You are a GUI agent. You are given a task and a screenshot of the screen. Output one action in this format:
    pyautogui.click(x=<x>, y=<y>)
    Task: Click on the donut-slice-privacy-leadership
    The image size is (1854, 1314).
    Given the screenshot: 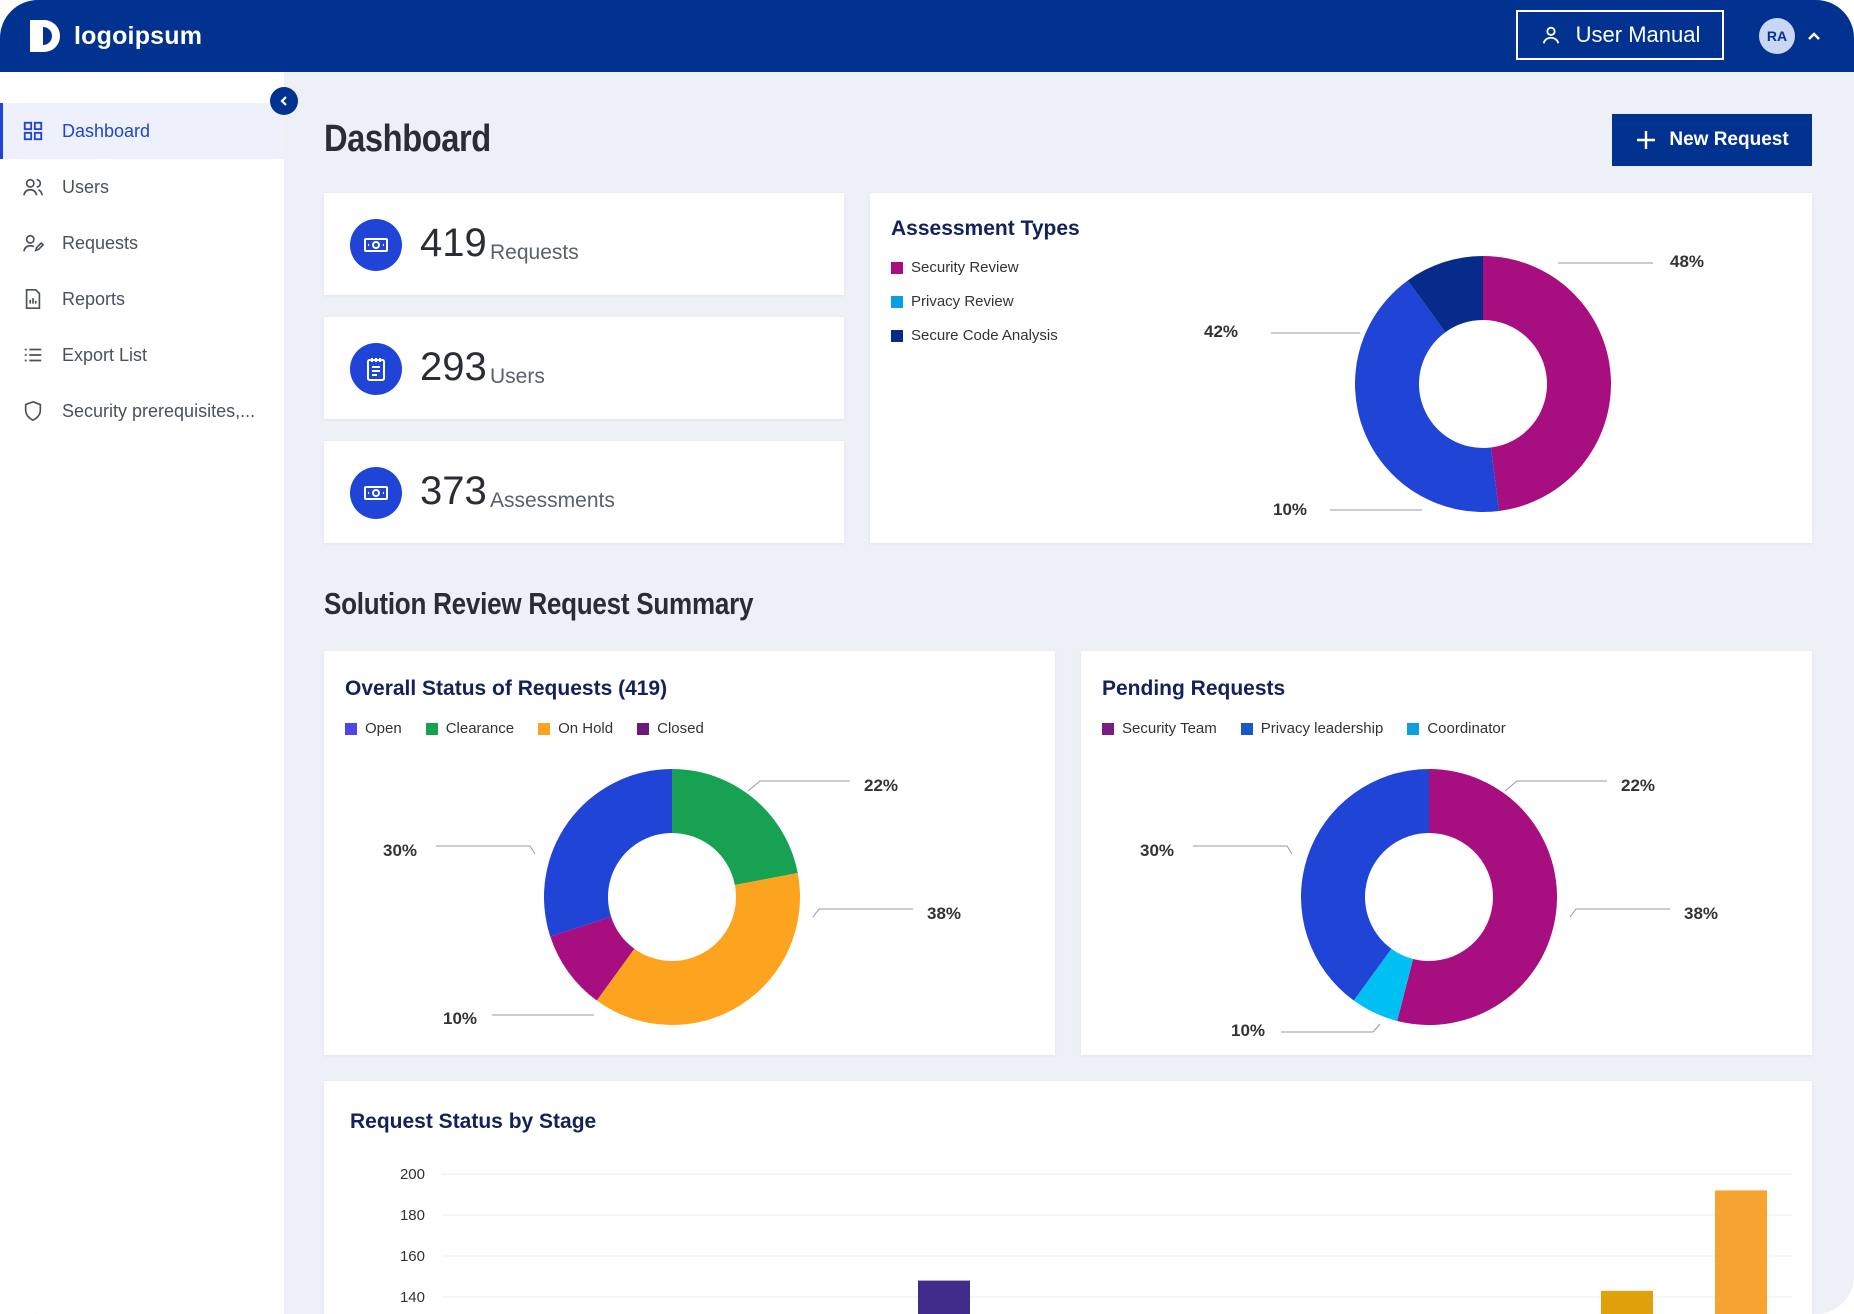 What is the action you would take?
    pyautogui.click(x=1365, y=885)
    